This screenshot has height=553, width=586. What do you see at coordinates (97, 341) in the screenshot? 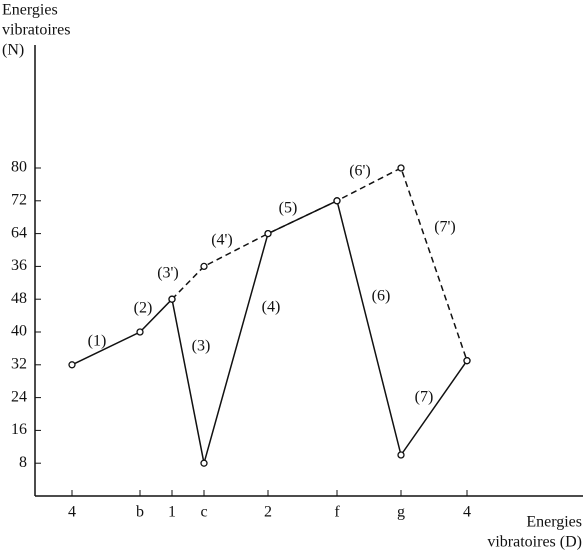
I see `annotation: (1)` at bounding box center [97, 341].